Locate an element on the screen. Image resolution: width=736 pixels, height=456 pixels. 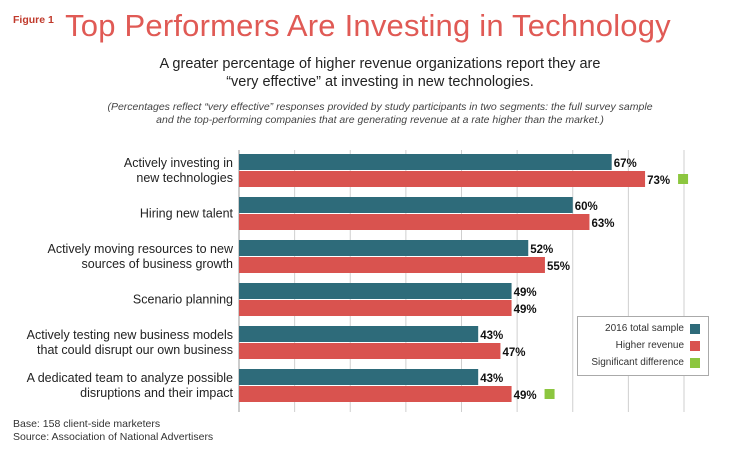
category-label: new technologies is located at coordinates (184, 178).